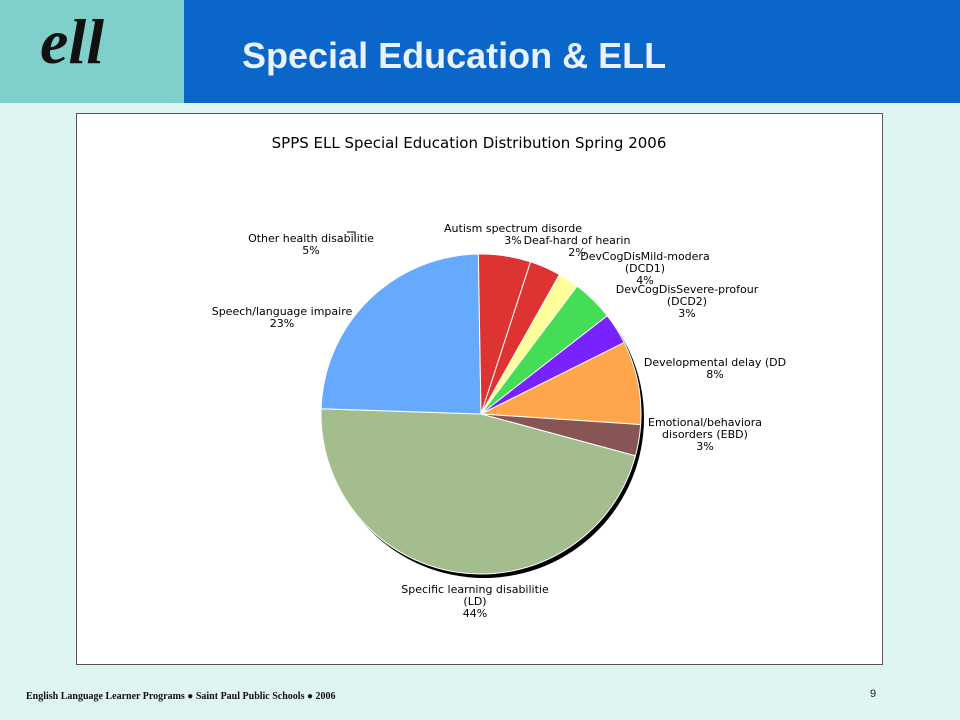 This screenshot has height=720, width=960. What do you see at coordinates (644, 268) in the screenshot?
I see `slice-label: DevCogDisMild-modera (DCD1) 4%` at bounding box center [644, 268].